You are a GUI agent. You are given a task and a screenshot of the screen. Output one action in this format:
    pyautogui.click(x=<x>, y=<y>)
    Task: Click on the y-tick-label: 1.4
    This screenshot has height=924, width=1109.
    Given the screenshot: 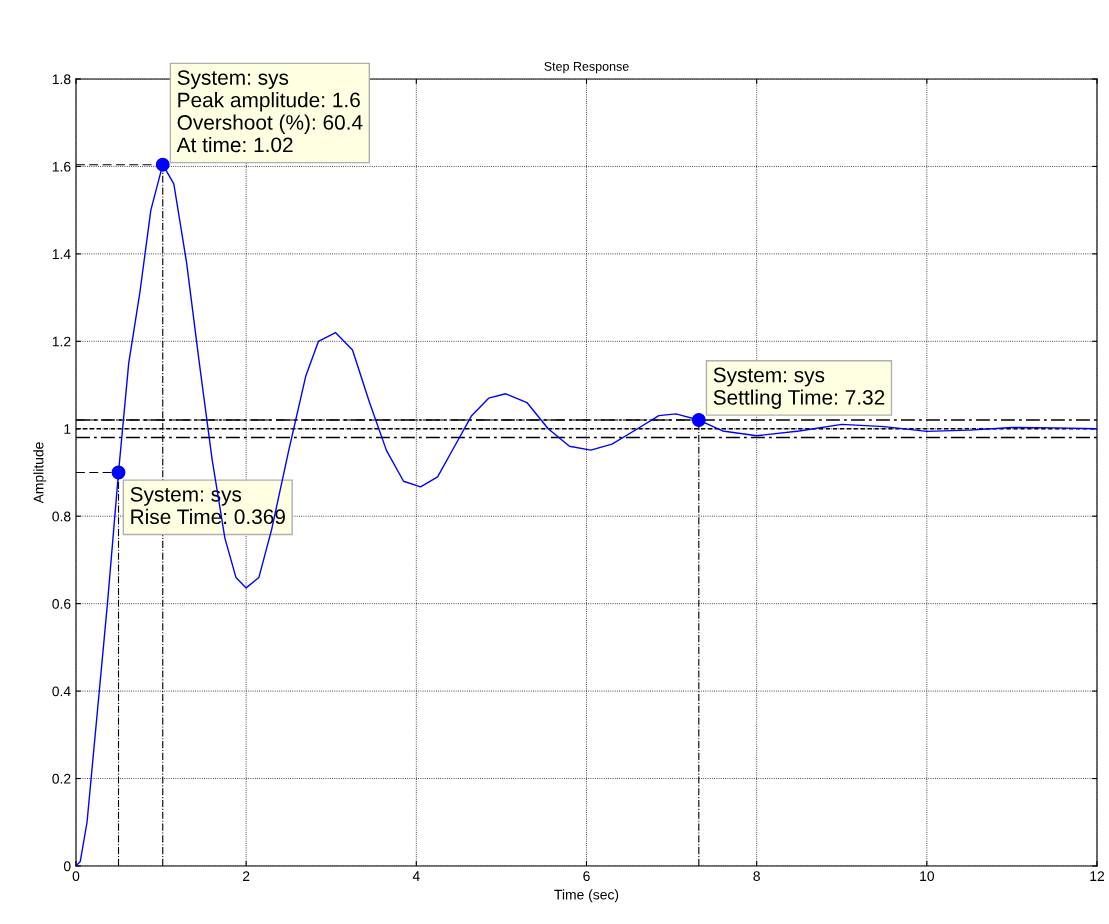 What is the action you would take?
    pyautogui.click(x=61, y=254)
    